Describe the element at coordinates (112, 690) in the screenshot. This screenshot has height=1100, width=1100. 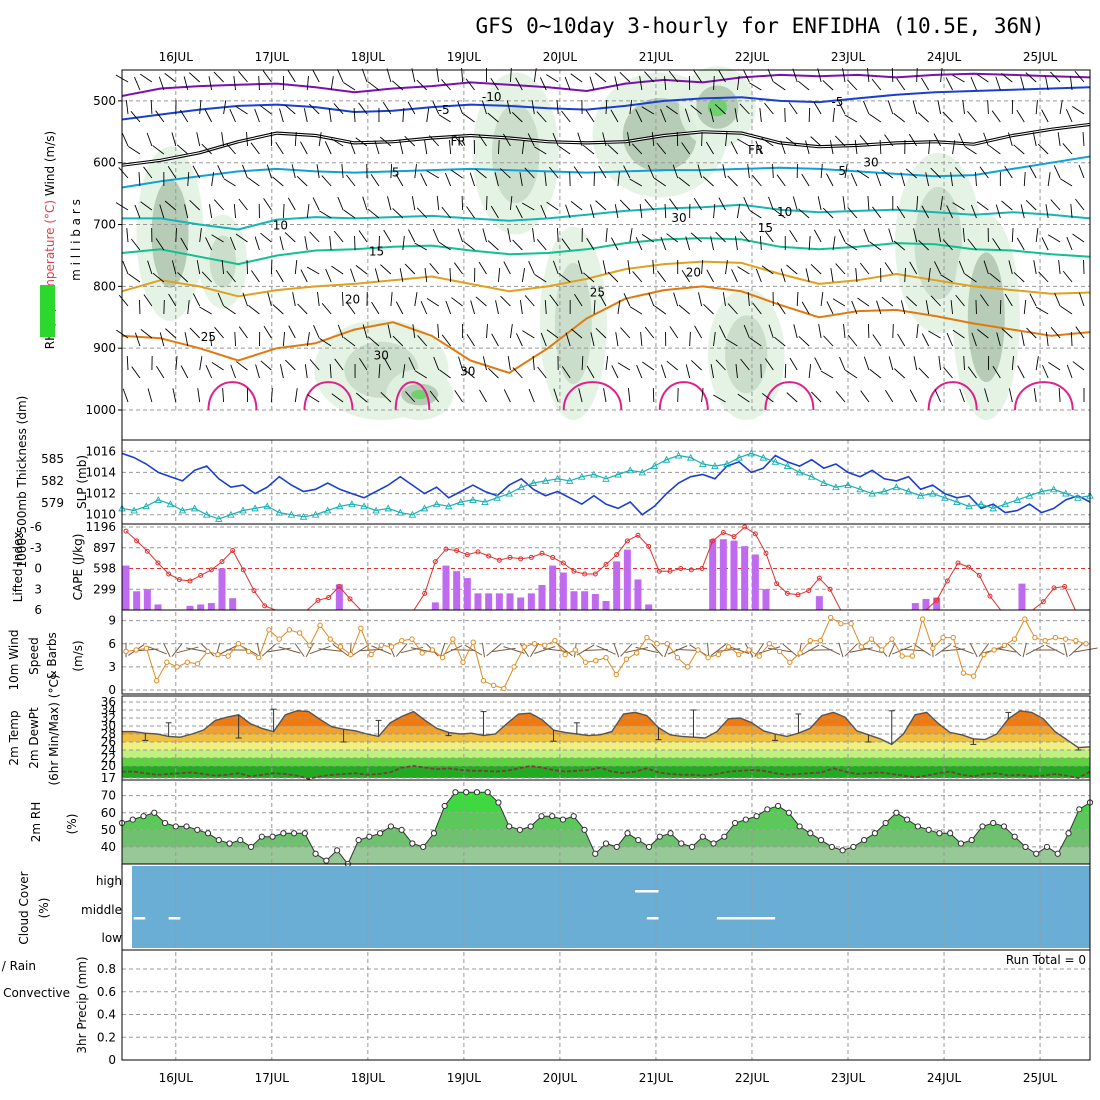
I see `wind-tick: 0` at that location.